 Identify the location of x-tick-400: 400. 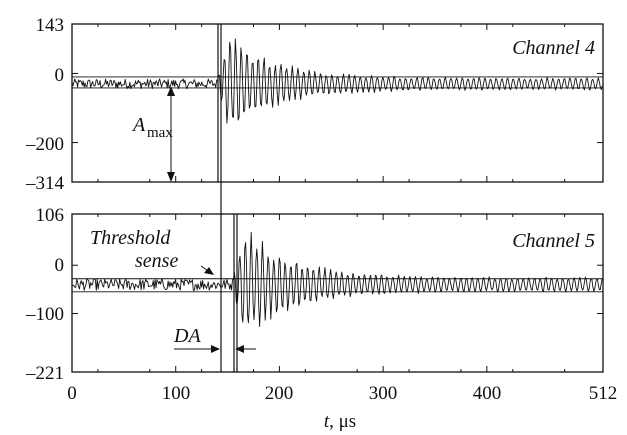
(487, 393).